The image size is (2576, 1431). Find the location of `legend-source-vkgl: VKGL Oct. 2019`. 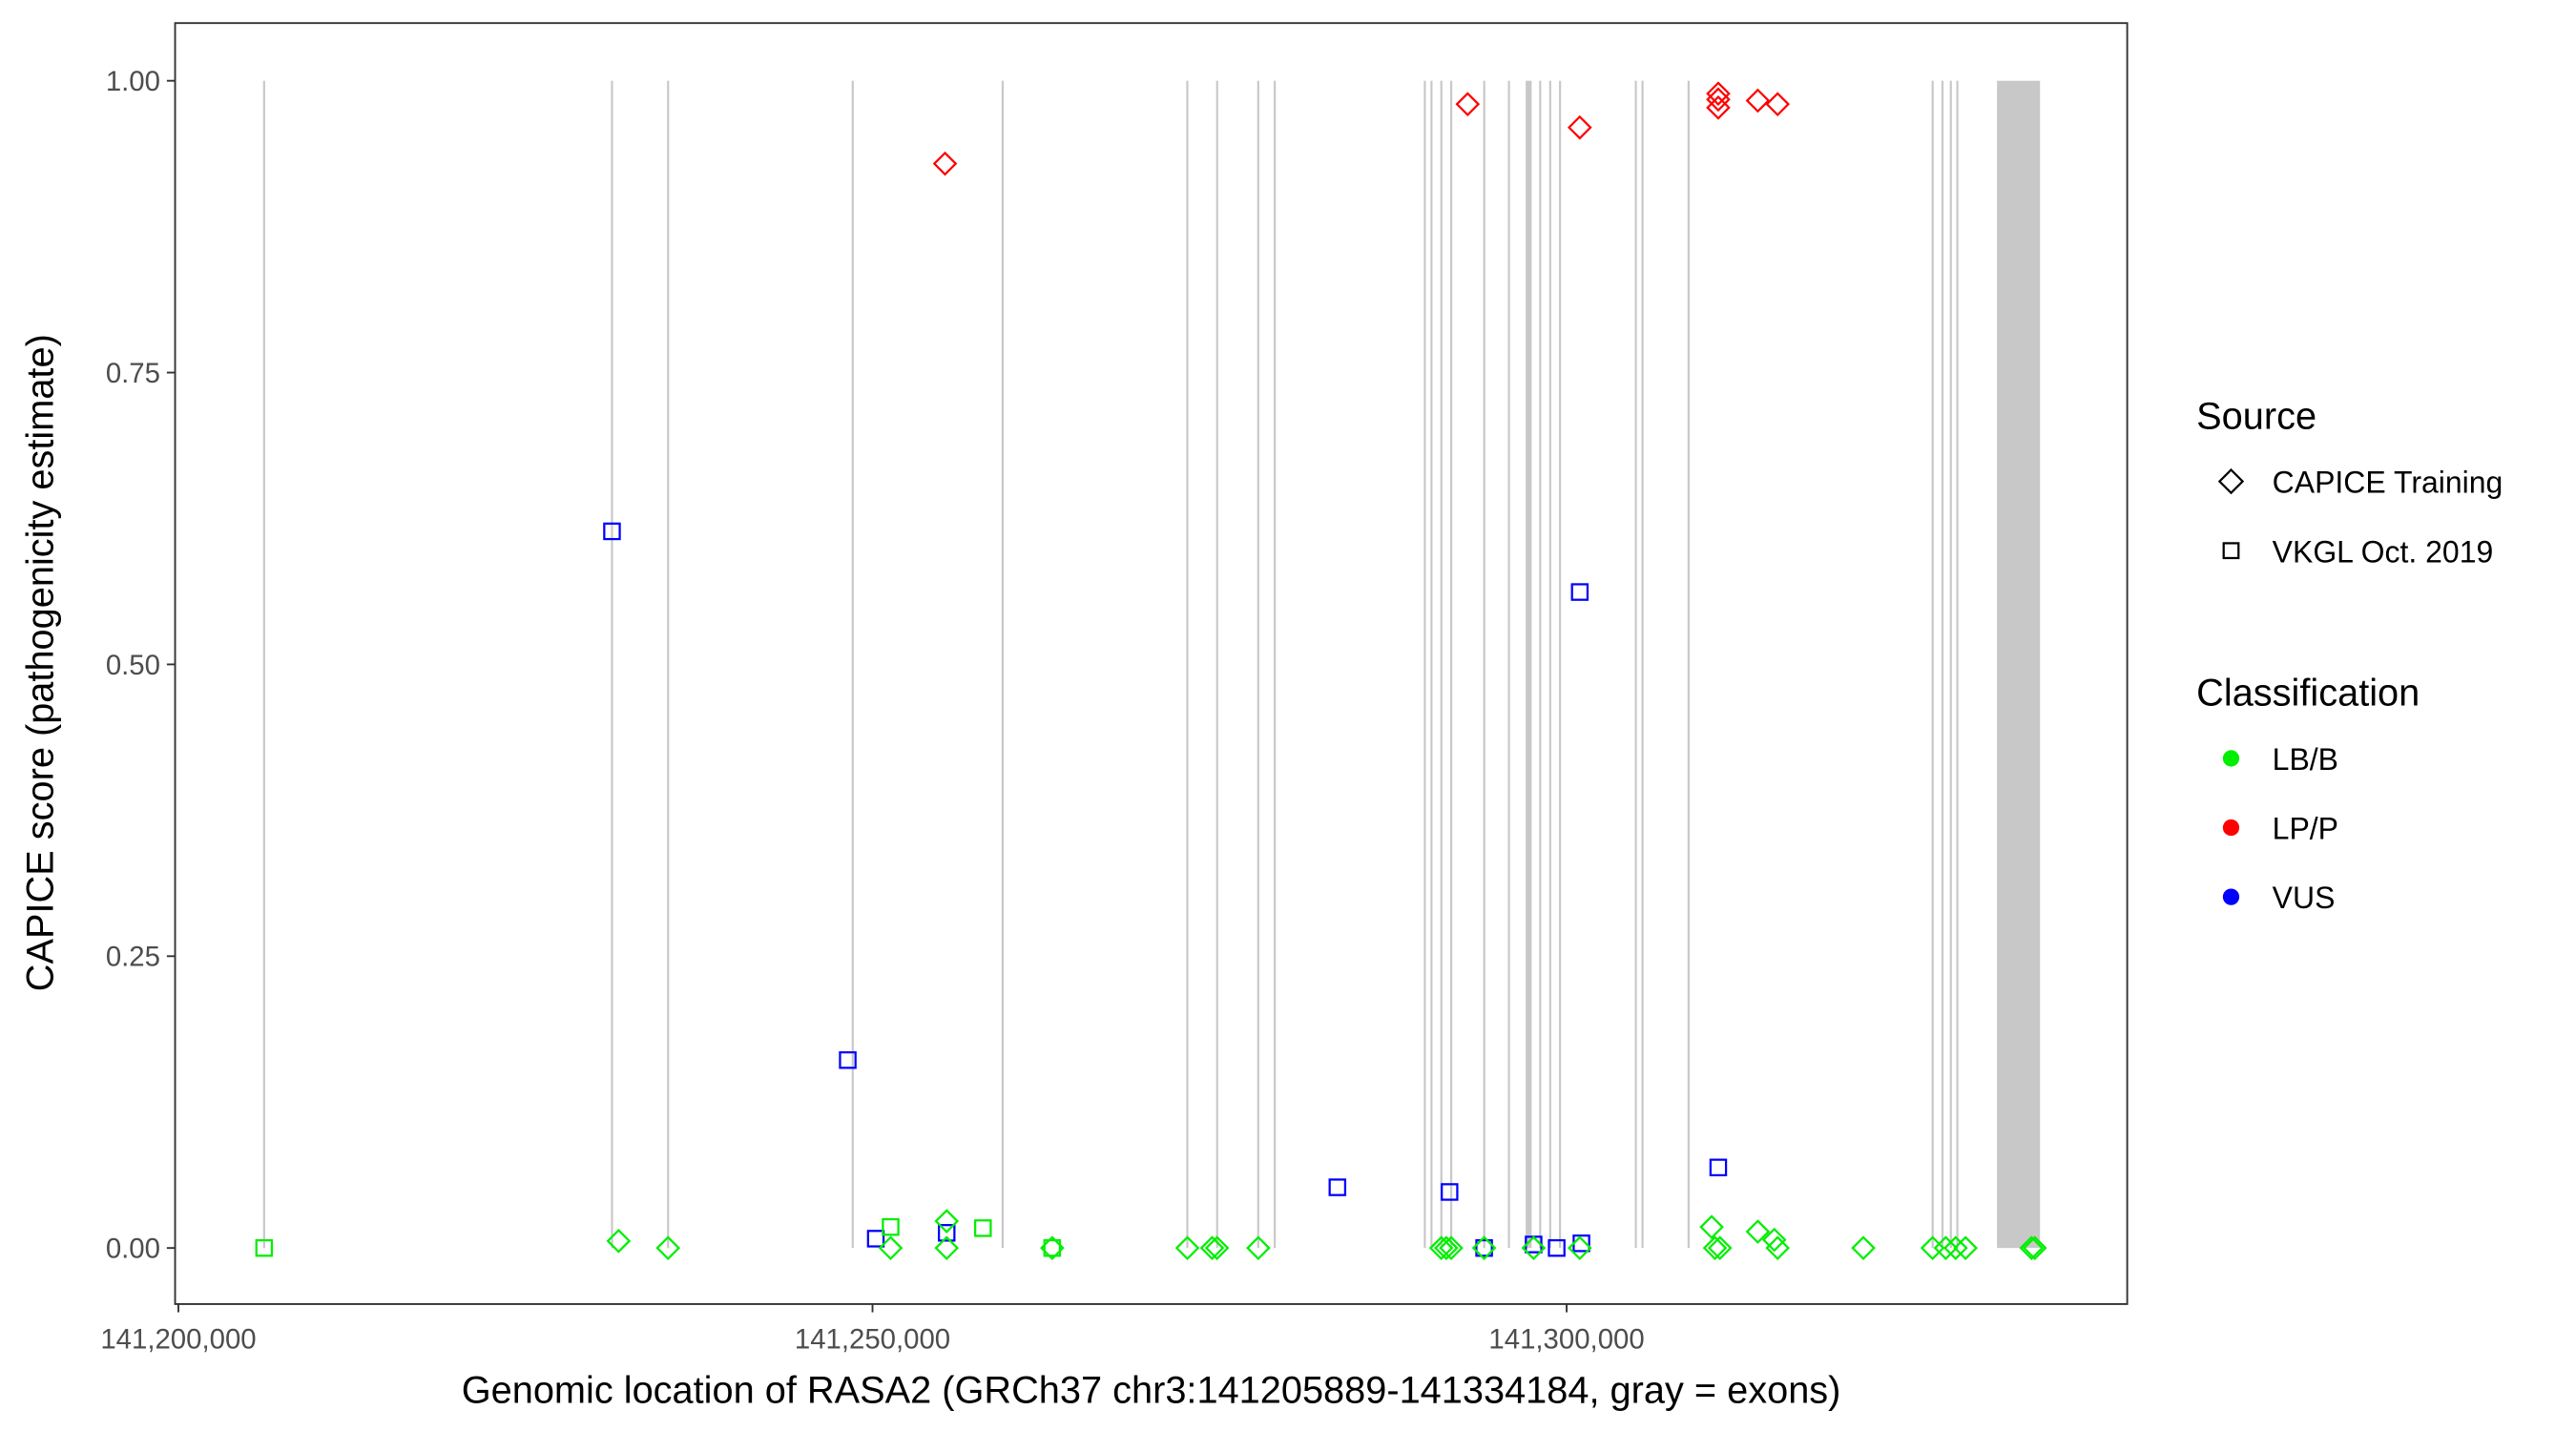

legend-source-vkgl: VKGL Oct. 2019 is located at coordinates (2383, 551).